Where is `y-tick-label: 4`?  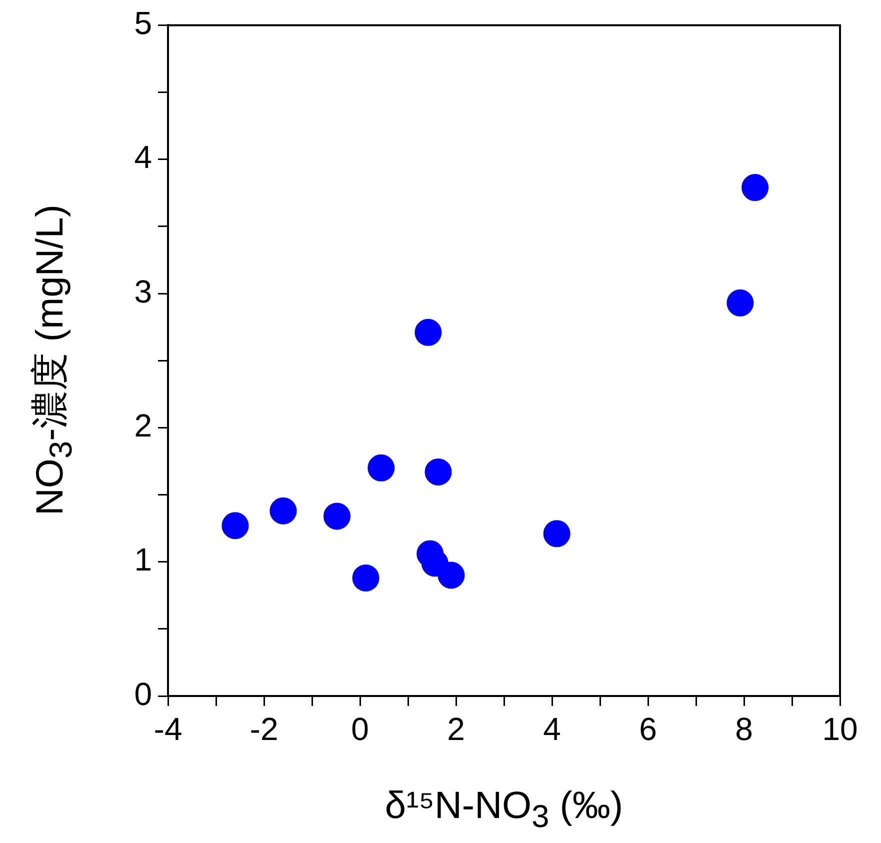 y-tick-label: 4 is located at coordinates (143, 157).